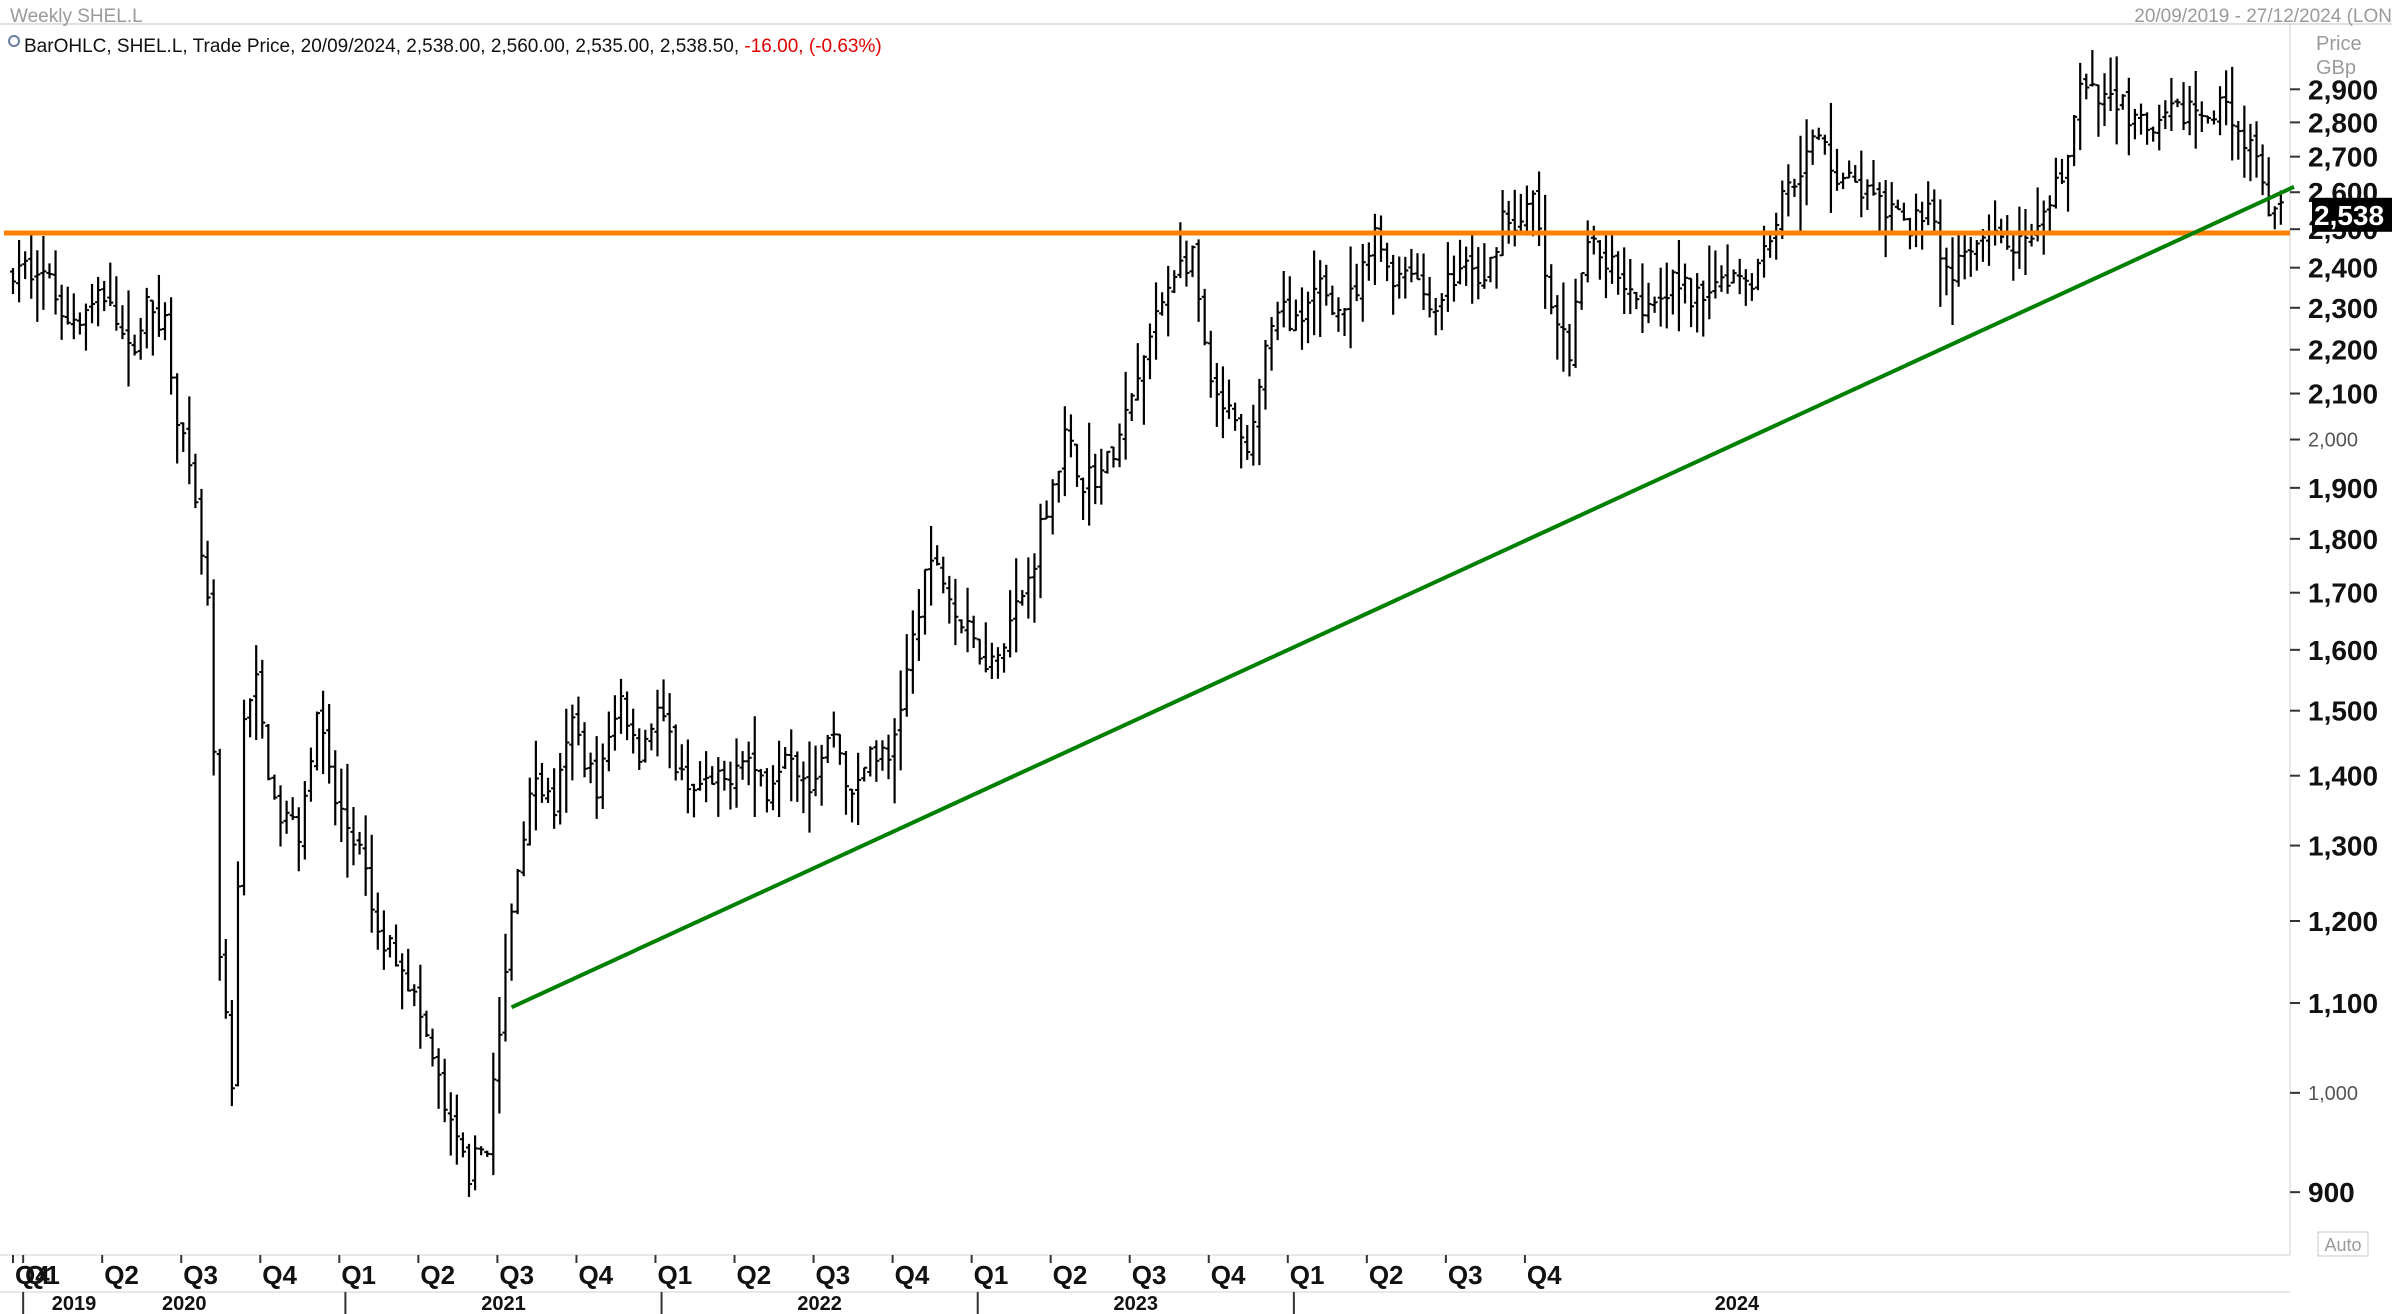  What do you see at coordinates (2343, 488) in the screenshot?
I see `y-tick-label: 1,900` at bounding box center [2343, 488].